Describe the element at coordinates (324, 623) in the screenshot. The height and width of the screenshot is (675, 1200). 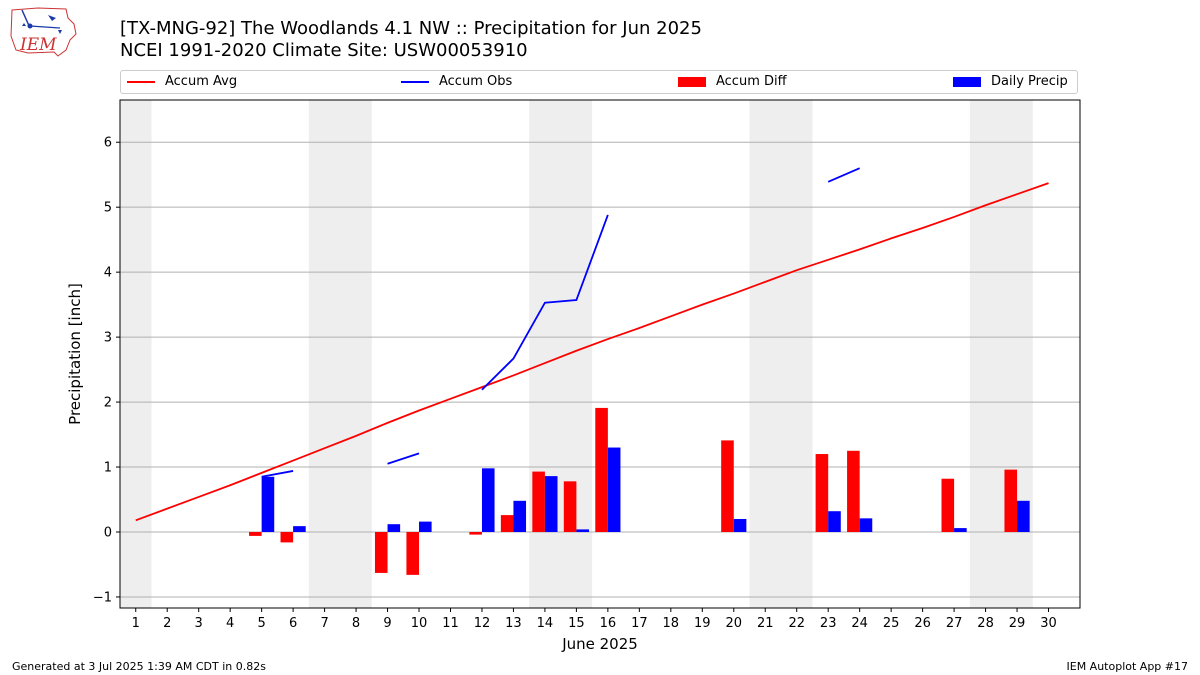
I see `x-tick-label: 7` at that location.